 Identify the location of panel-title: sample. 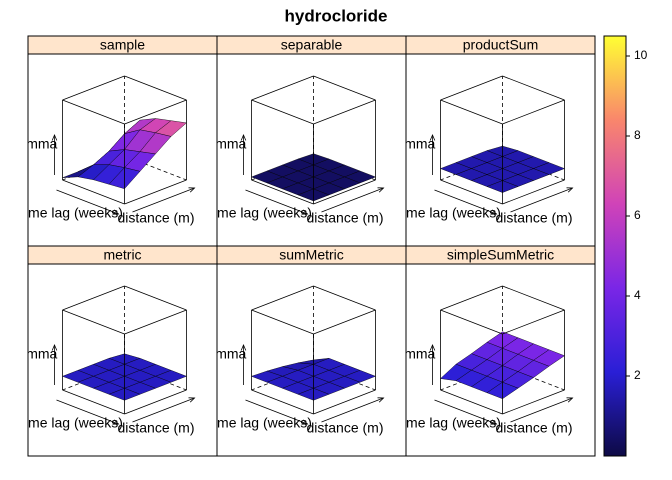
(122, 45).